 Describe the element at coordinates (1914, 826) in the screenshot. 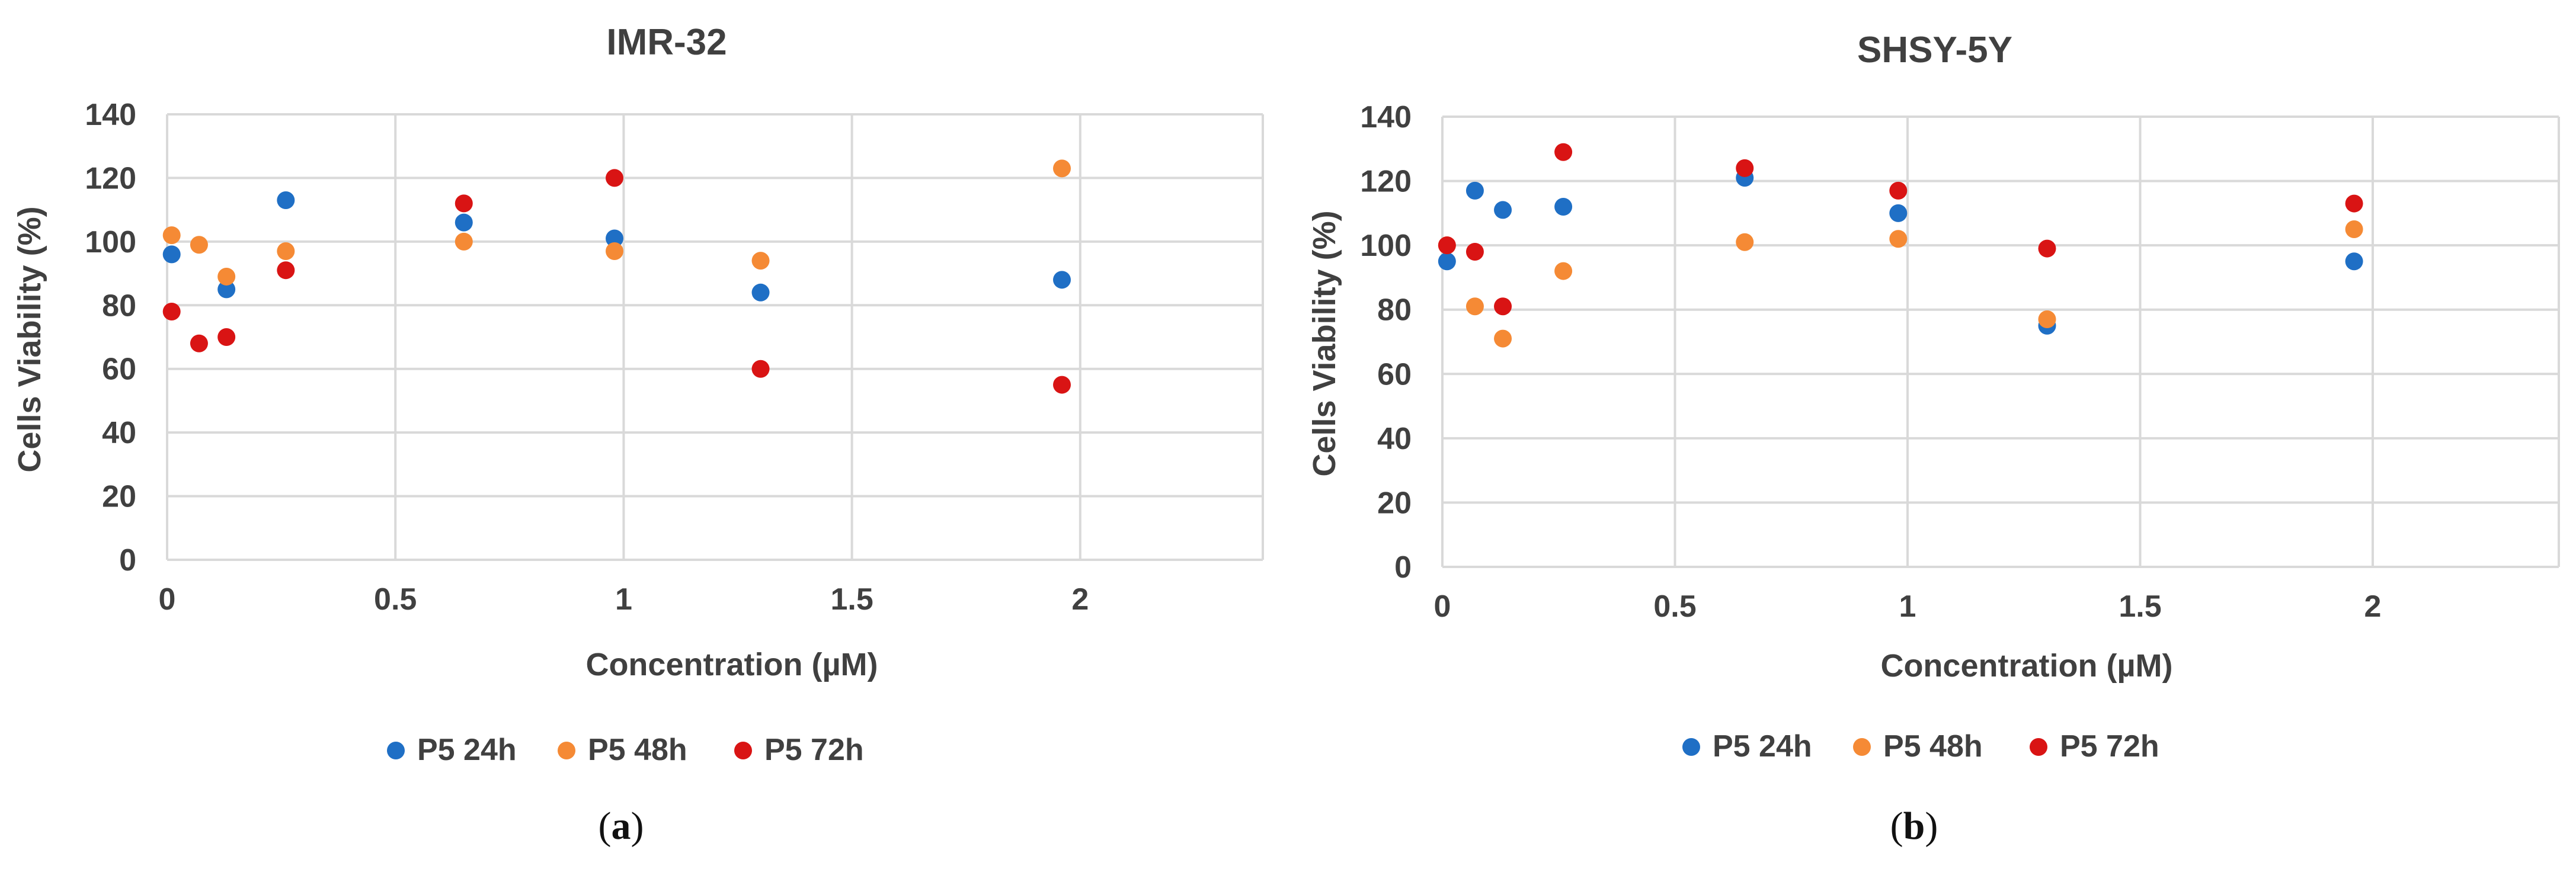

I see `panel-label: (b)` at that location.